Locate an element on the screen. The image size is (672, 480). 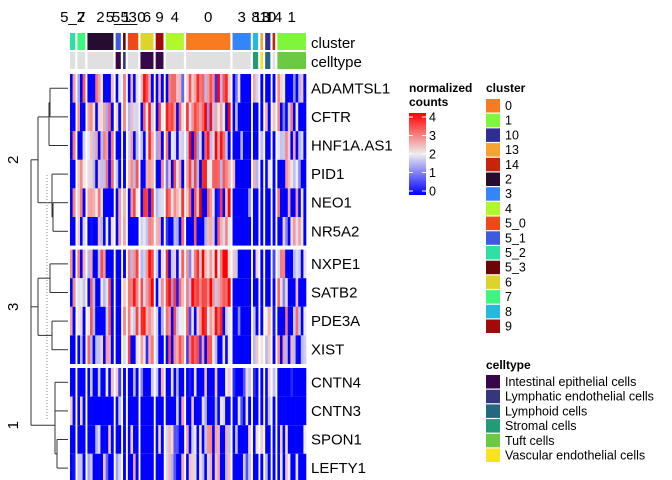
column-slice-label: 10 is located at coordinates (267, 17).